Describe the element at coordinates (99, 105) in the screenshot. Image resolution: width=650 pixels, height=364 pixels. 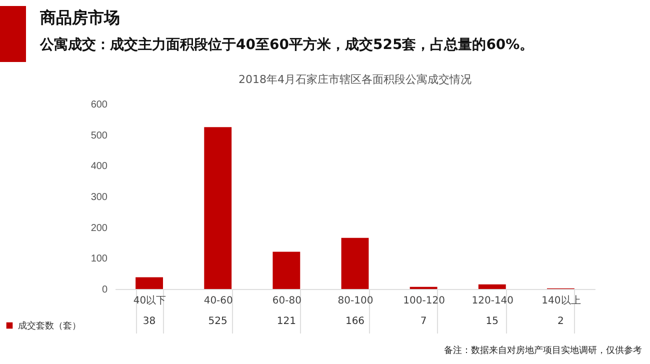
I see `y-tick-label: 600` at that location.